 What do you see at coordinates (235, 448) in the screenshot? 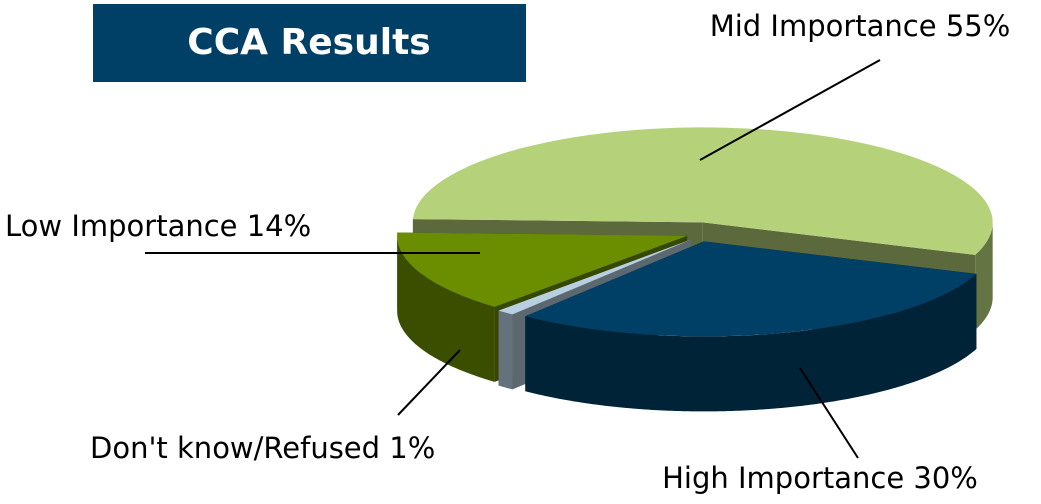
I see `label-name: Don't know/Refused` at bounding box center [235, 448].